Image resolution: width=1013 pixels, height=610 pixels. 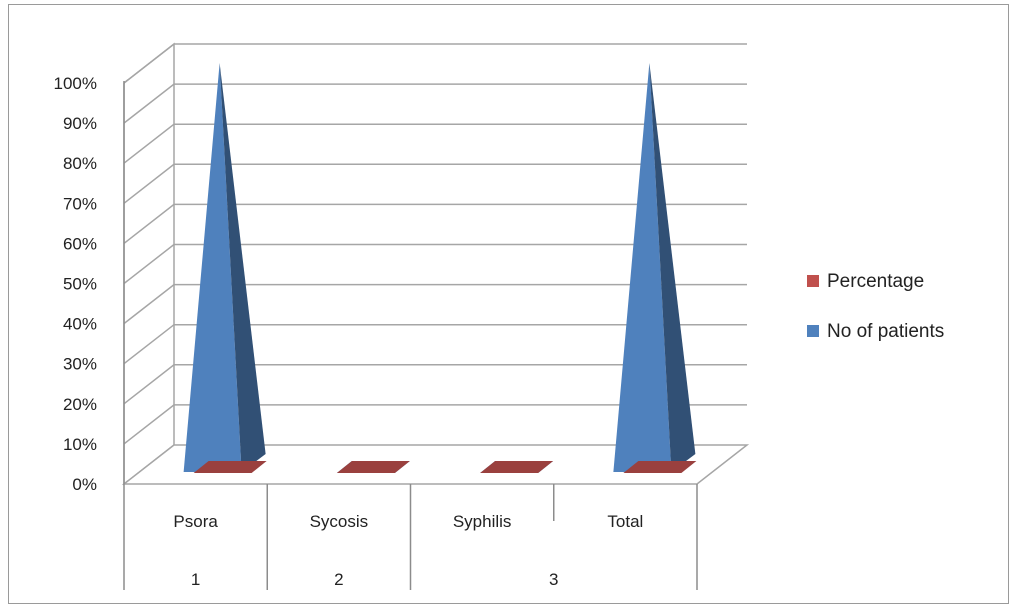 What do you see at coordinates (885, 331) in the screenshot?
I see `legend-label: No of patients` at bounding box center [885, 331].